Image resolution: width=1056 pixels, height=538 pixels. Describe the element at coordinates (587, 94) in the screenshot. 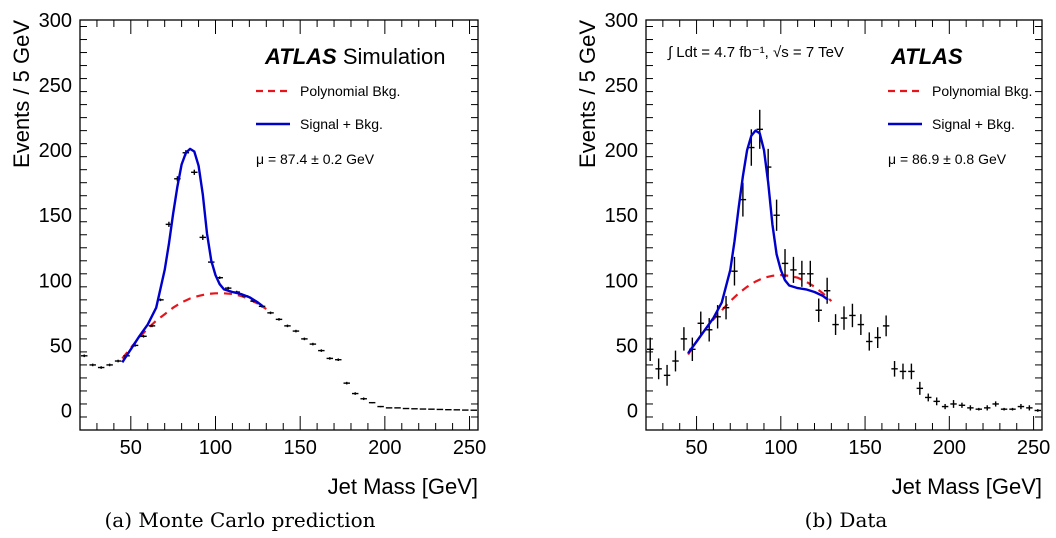

I see `y-axis-label: Events / 5 GeV` at that location.